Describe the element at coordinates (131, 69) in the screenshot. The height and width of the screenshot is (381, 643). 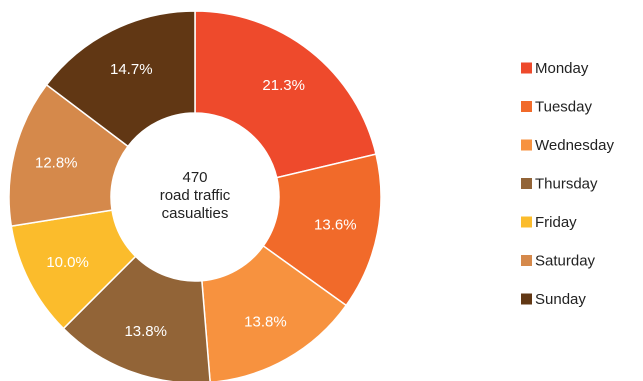
I see `slice-label-sunday: 14.7%` at that location.